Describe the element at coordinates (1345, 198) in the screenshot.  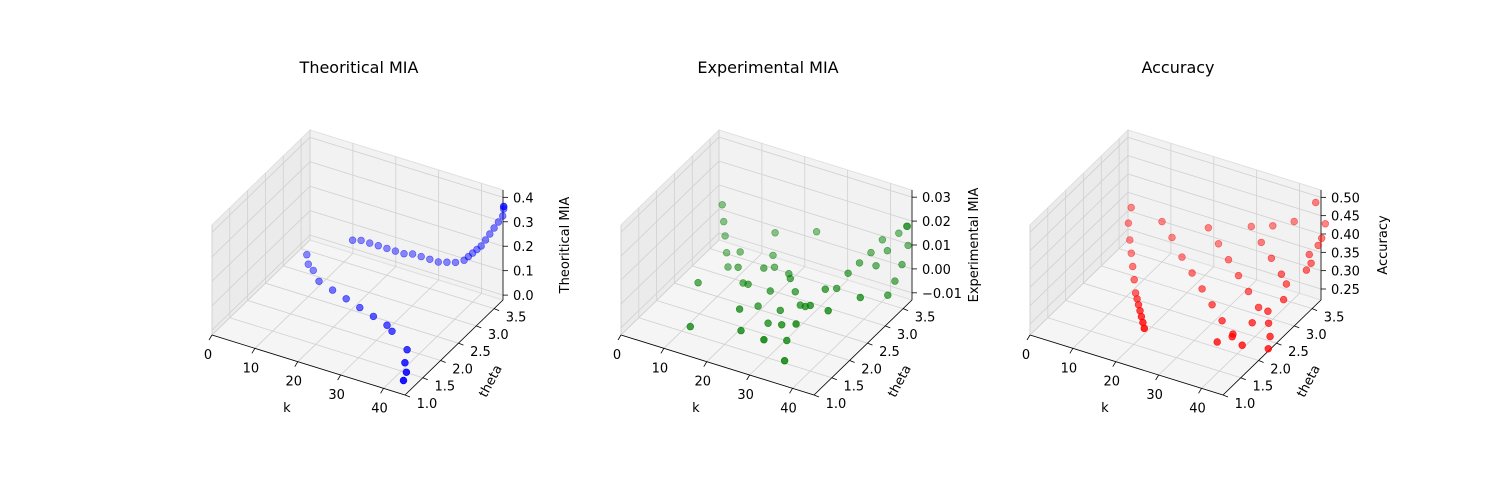
I see `z-tick-label: 0.50` at that location.